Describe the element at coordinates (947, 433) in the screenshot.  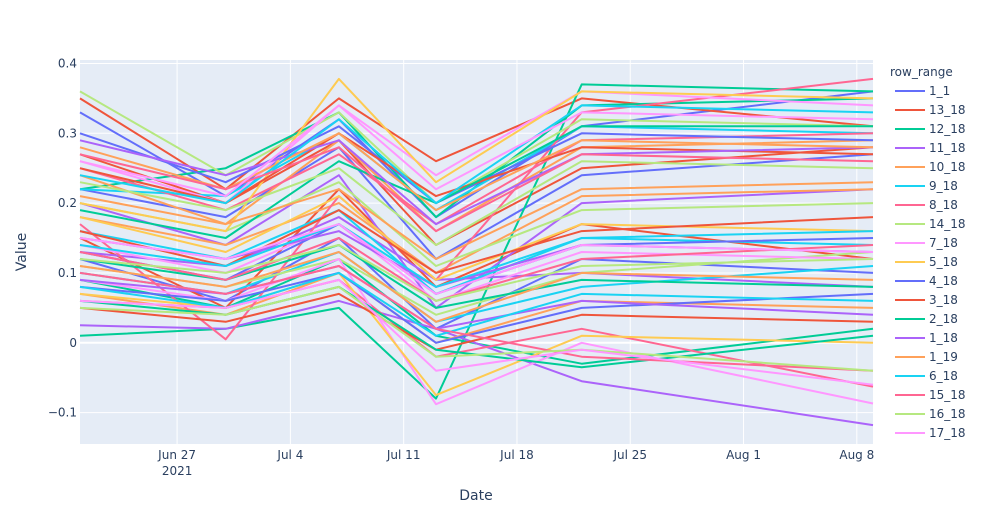
I see `legend-label: 17_18` at that location.